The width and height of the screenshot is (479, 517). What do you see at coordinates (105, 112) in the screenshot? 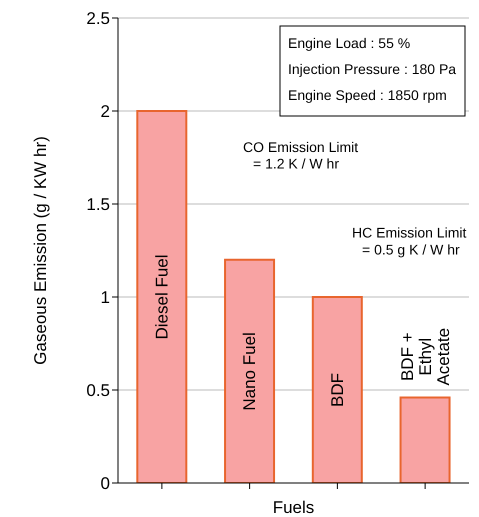
I see `y-tick-label: 2` at bounding box center [105, 112].